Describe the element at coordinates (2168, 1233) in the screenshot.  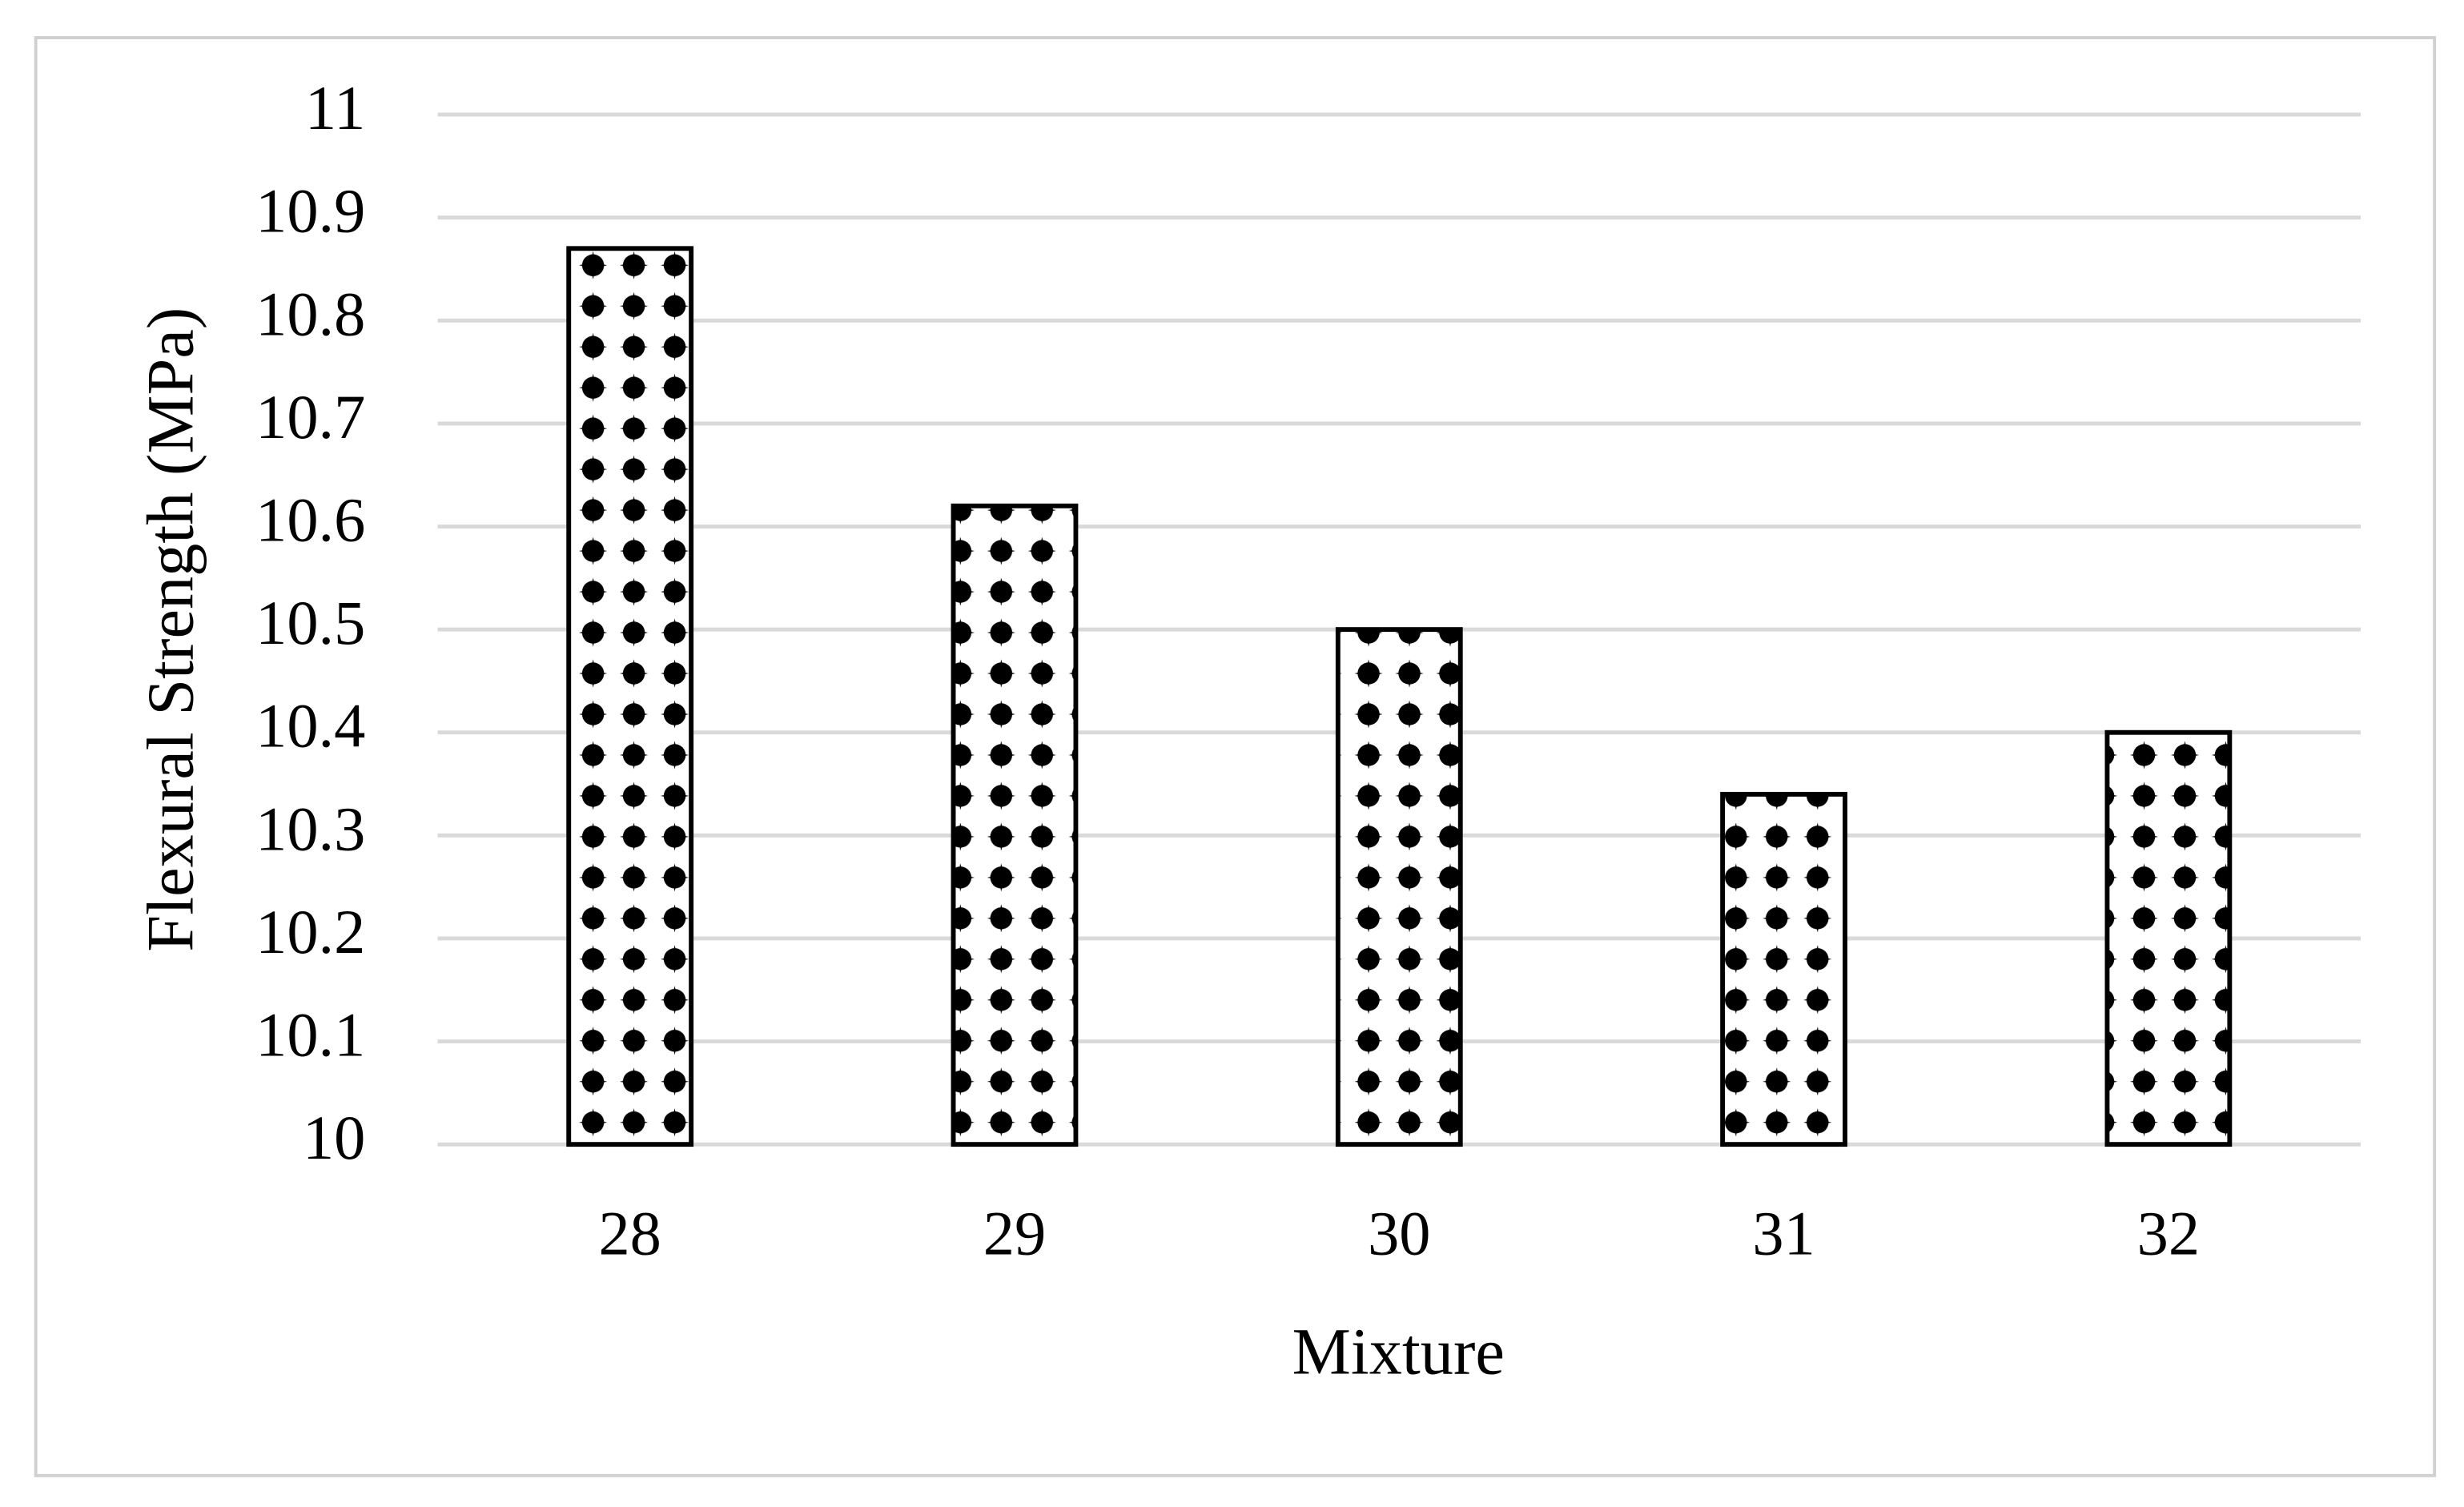
I see `x-tick-label: 32` at that location.